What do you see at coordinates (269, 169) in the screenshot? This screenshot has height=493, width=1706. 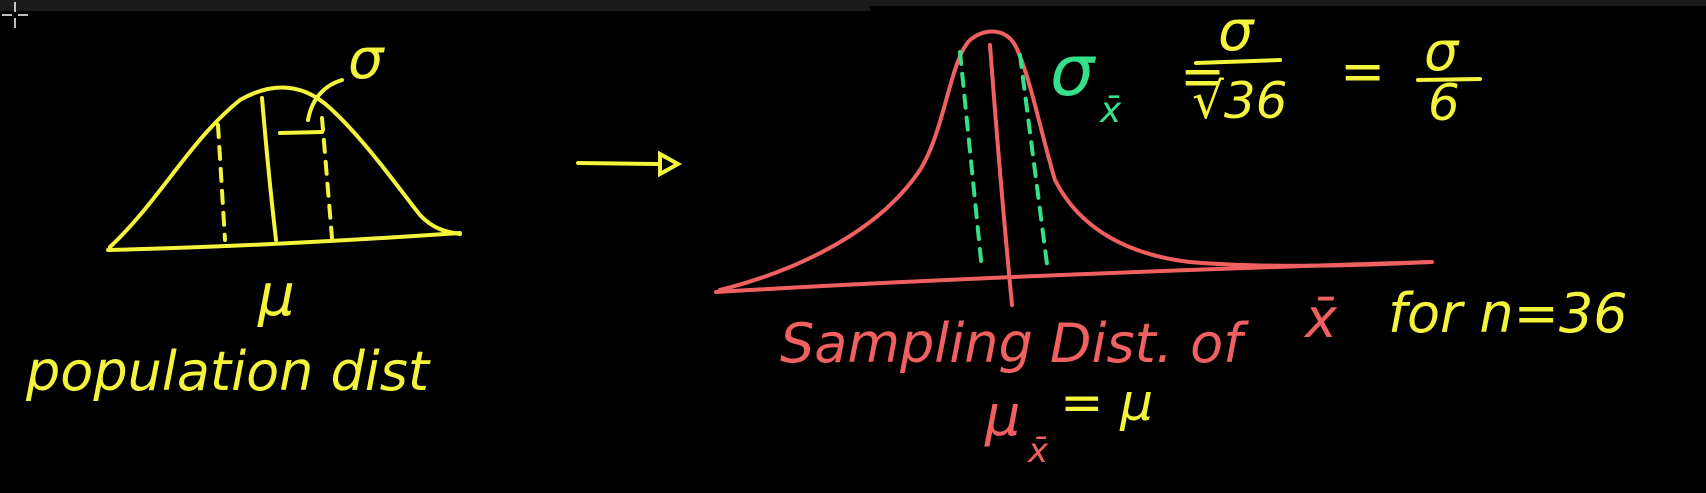 I see `population-mean-line` at bounding box center [269, 169].